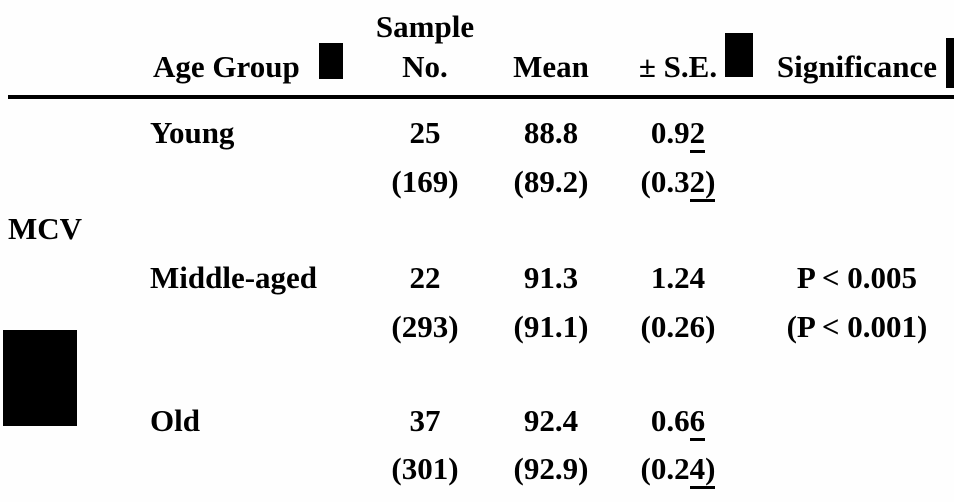 The height and width of the screenshot is (502, 954). I want to click on cell-young-mean: 88.8, so click(551, 132).